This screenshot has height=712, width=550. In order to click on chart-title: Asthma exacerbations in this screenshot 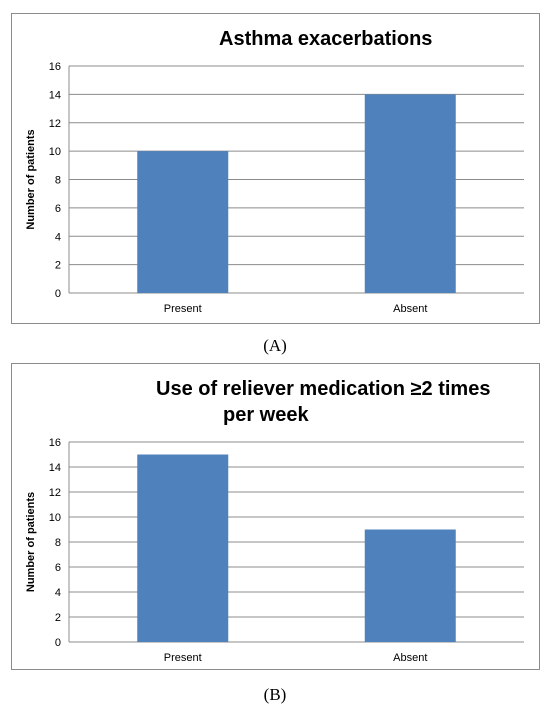, I will do `click(326, 39)`.